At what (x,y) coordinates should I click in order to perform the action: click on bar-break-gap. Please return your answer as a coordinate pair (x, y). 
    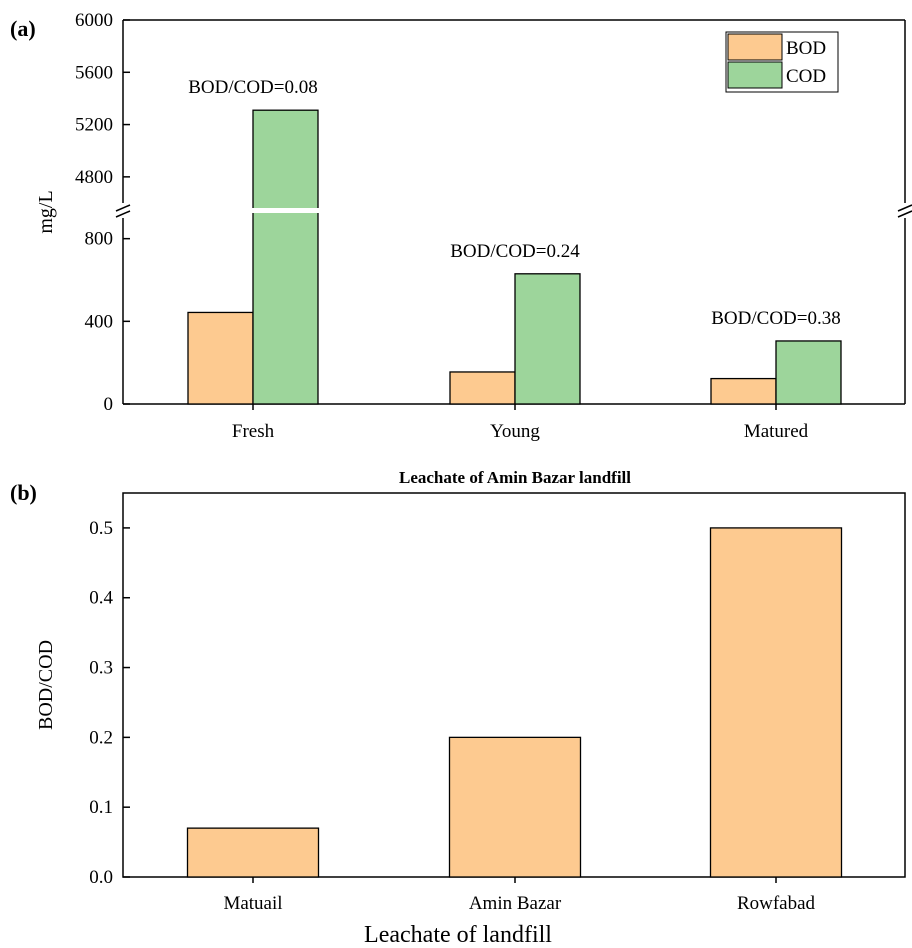
    Looking at the image, I should click on (285, 210).